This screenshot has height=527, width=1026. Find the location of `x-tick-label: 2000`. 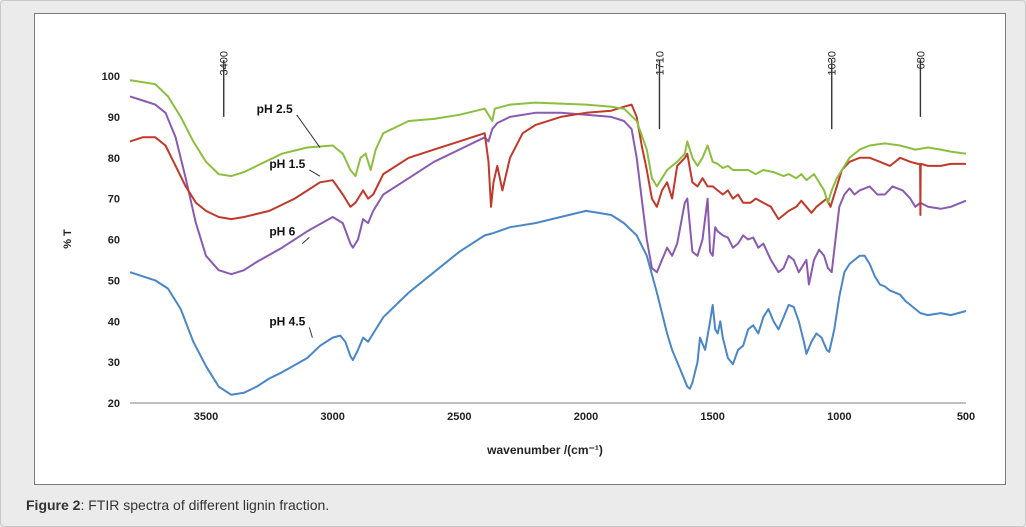

x-tick-label: 2000 is located at coordinates (586, 417).